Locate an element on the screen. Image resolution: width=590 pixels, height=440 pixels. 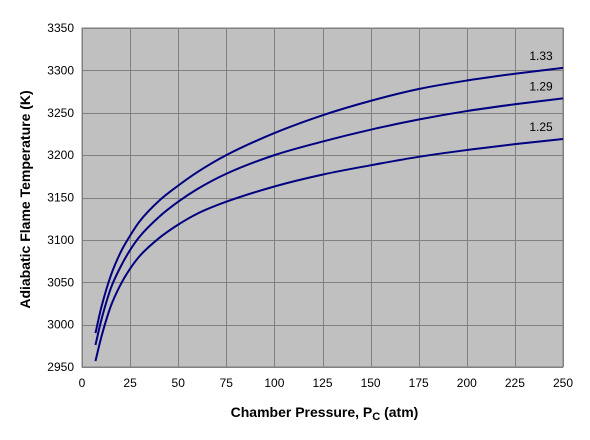
x-tick-label: 200 is located at coordinates (467, 383).